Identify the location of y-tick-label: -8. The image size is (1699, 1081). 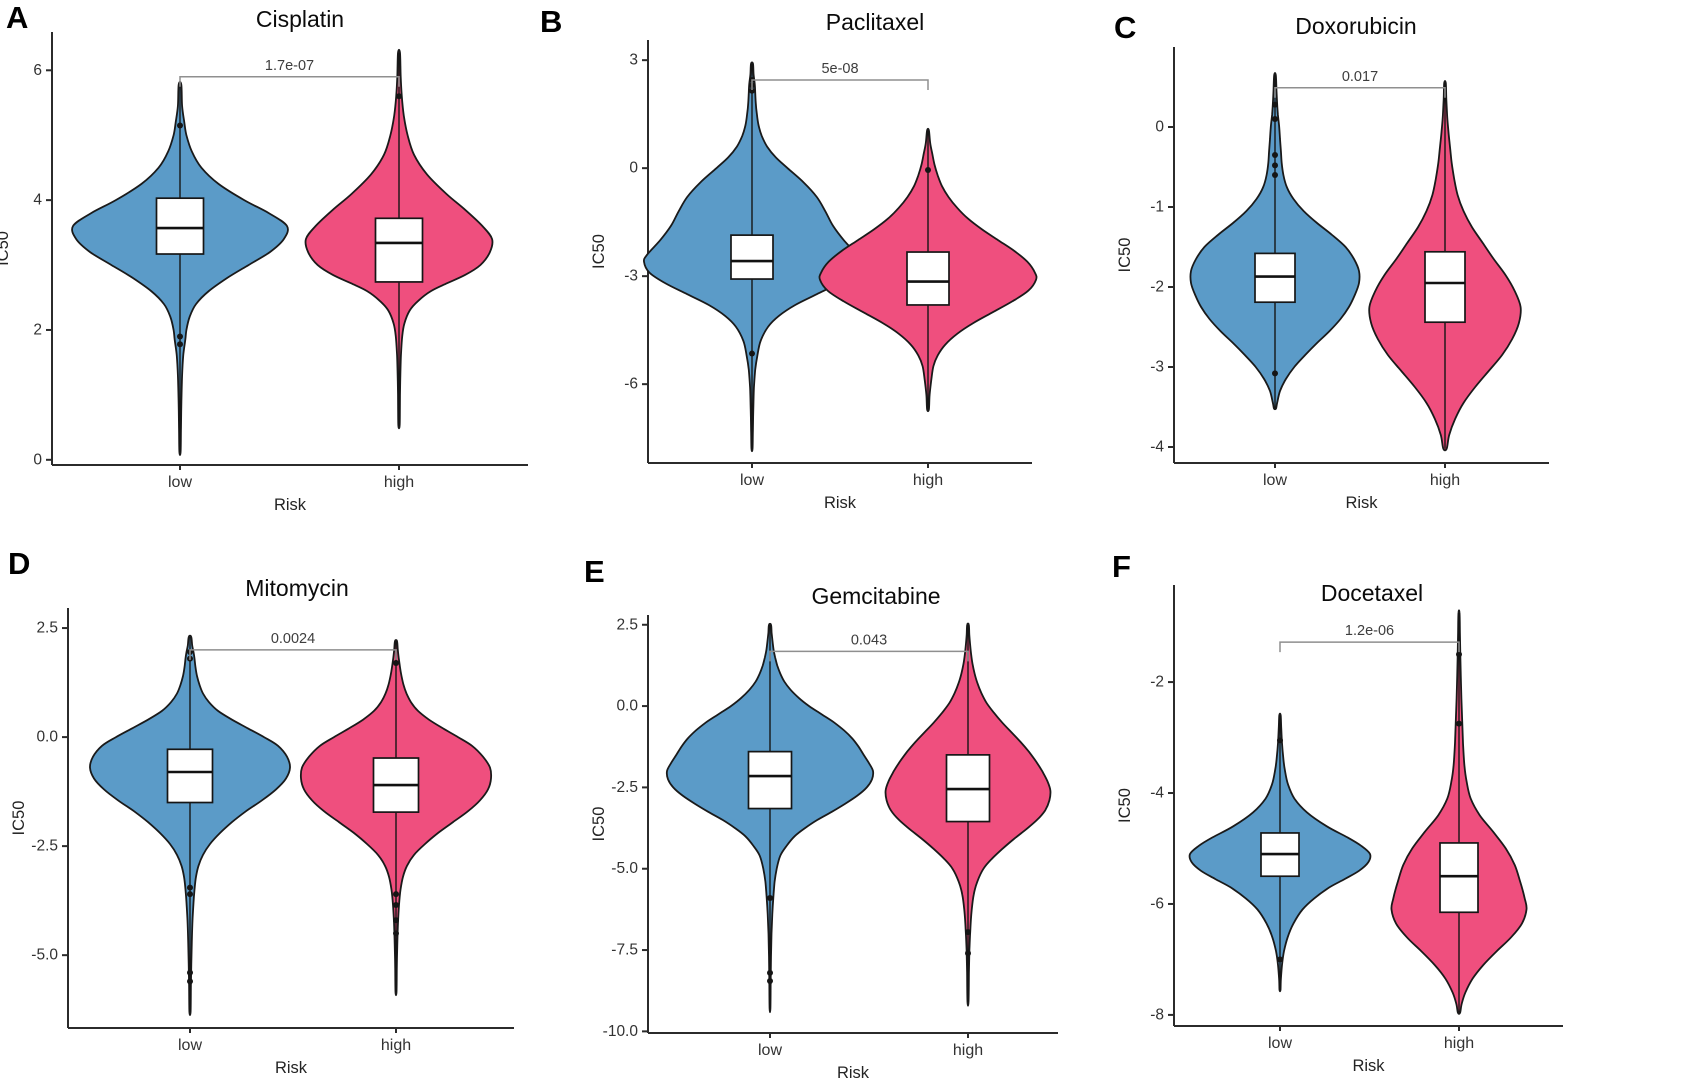
(1157, 1014).